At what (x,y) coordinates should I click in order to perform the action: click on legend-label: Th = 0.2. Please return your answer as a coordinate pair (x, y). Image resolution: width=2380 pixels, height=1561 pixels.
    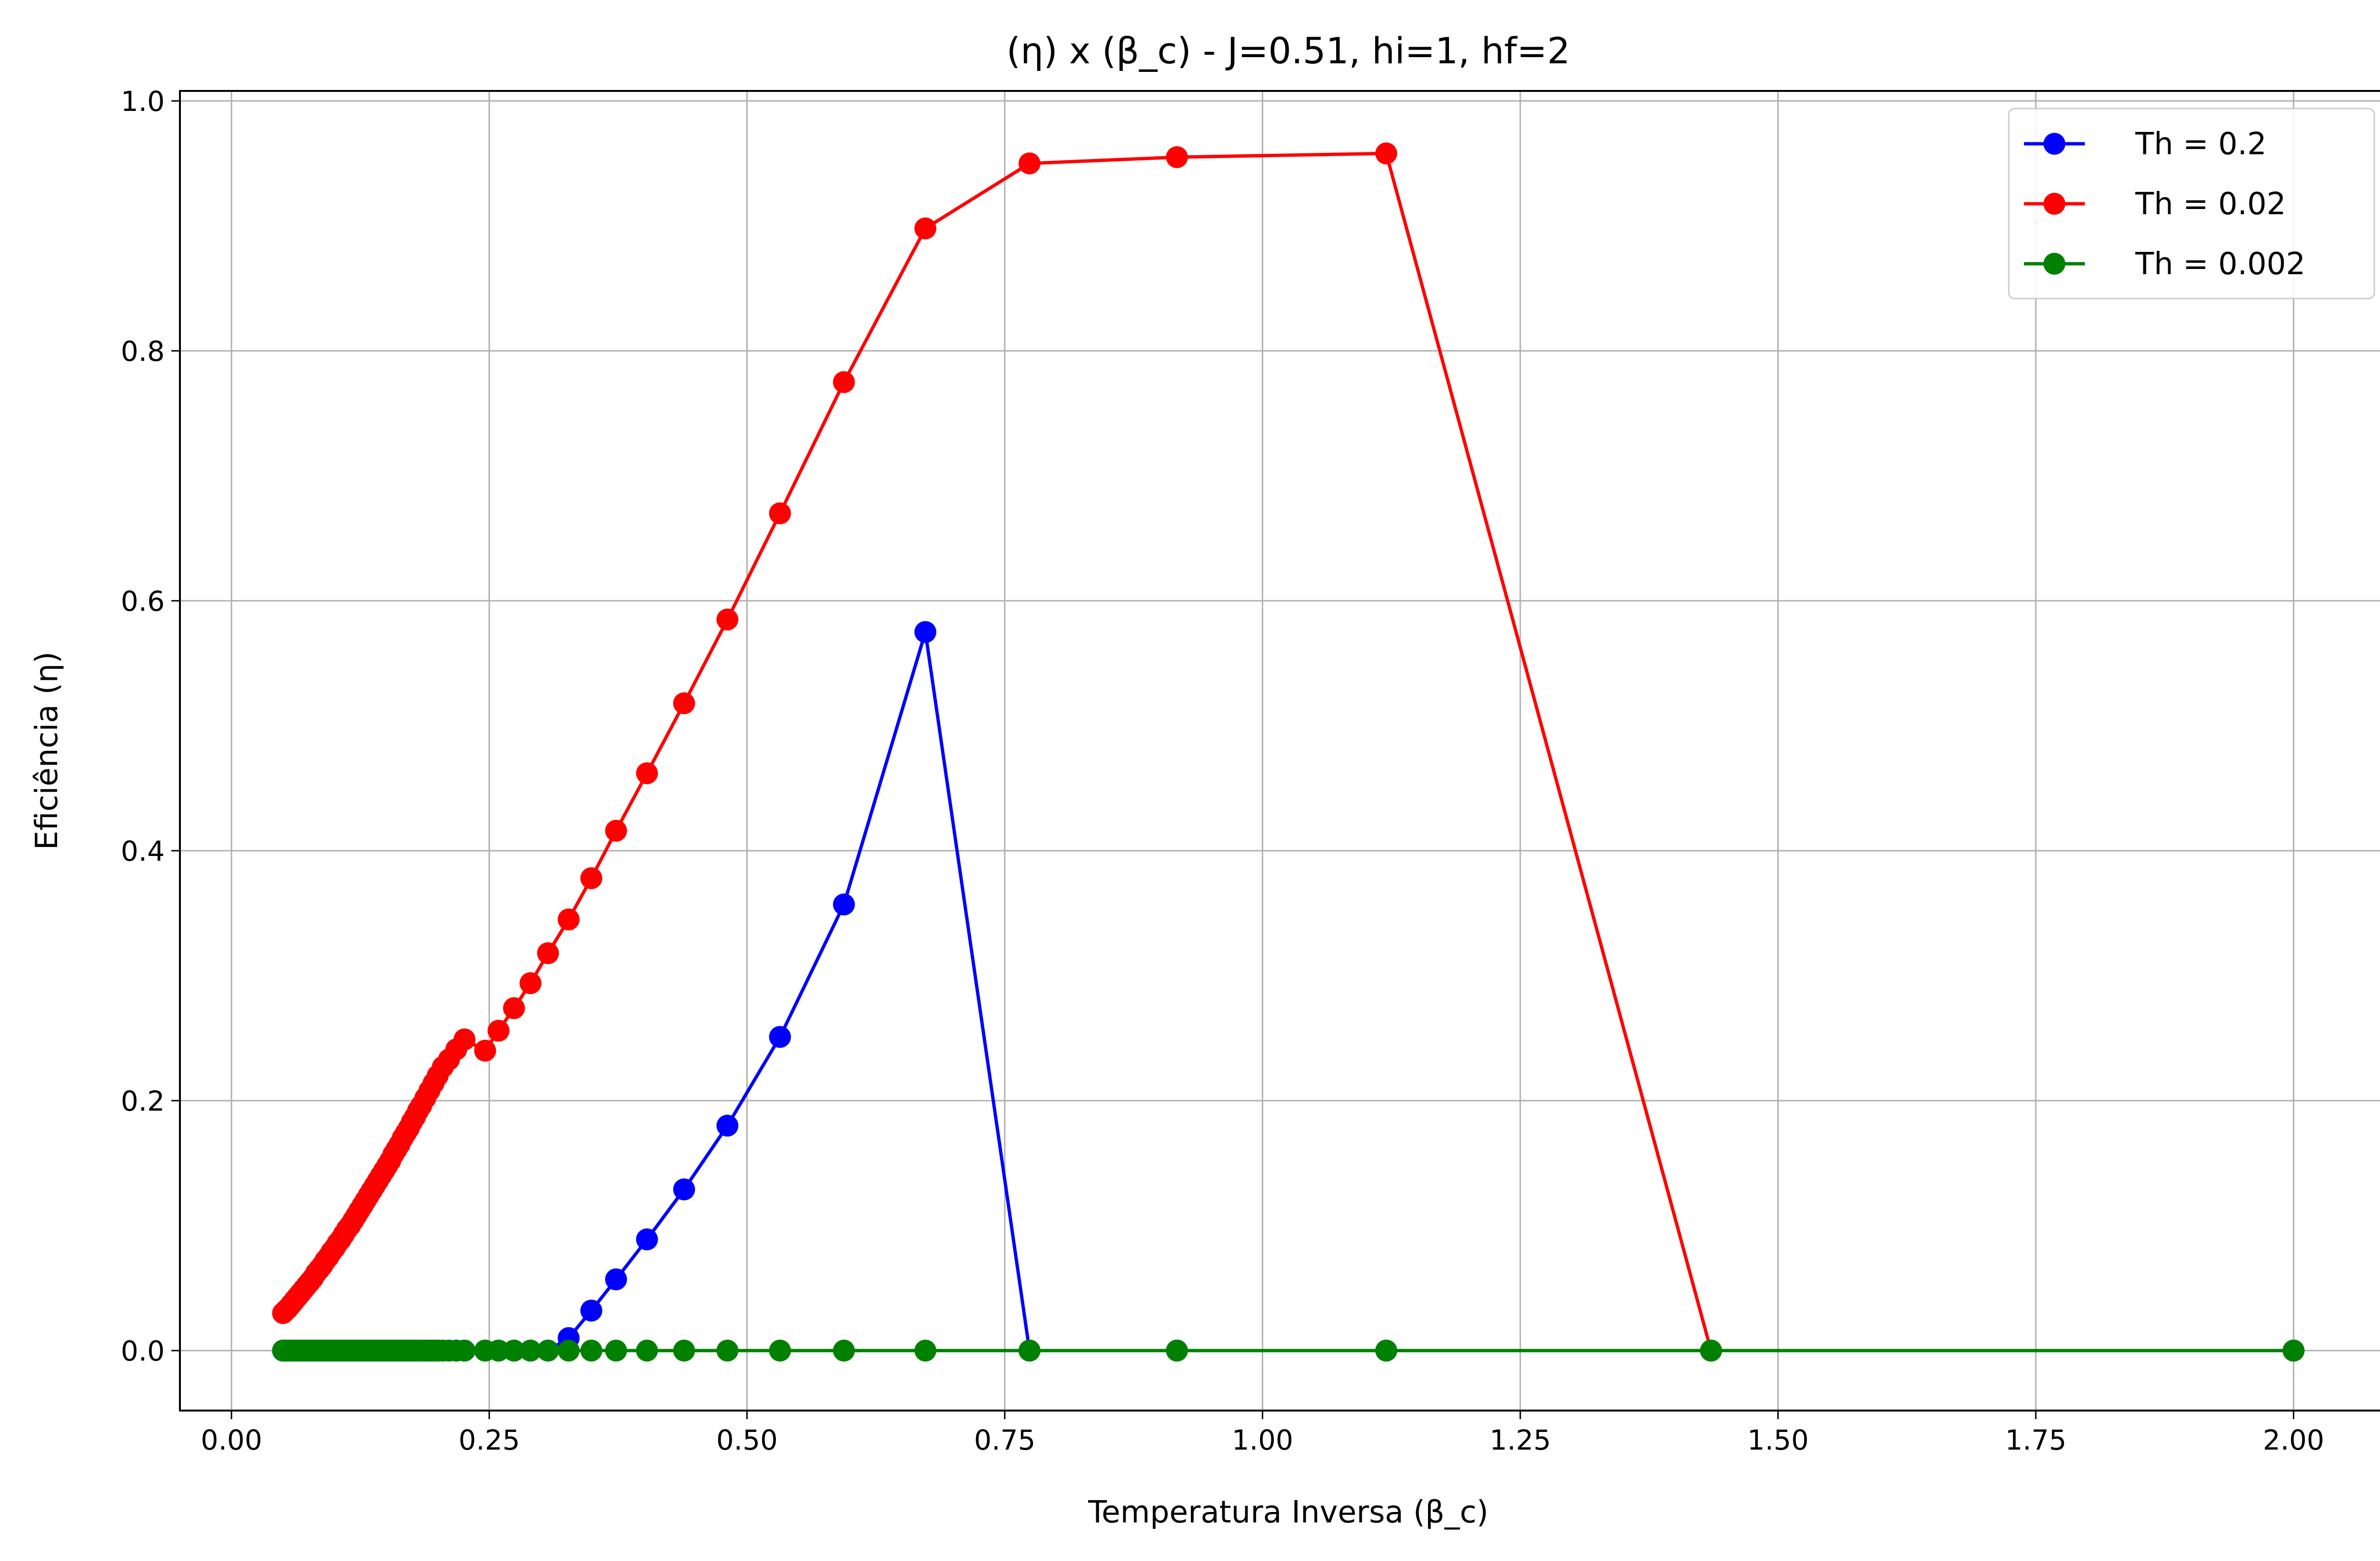
    Looking at the image, I should click on (2201, 144).